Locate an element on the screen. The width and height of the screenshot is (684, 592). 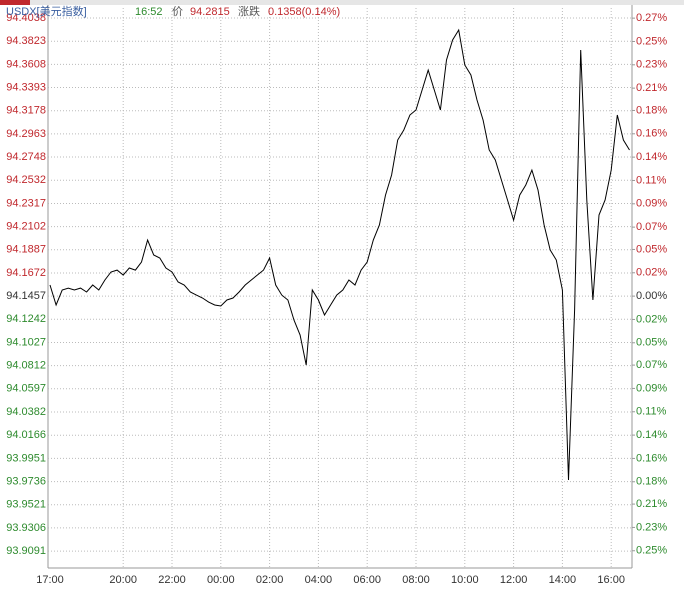
x-tick-label: 02:00 is located at coordinates (270, 580).